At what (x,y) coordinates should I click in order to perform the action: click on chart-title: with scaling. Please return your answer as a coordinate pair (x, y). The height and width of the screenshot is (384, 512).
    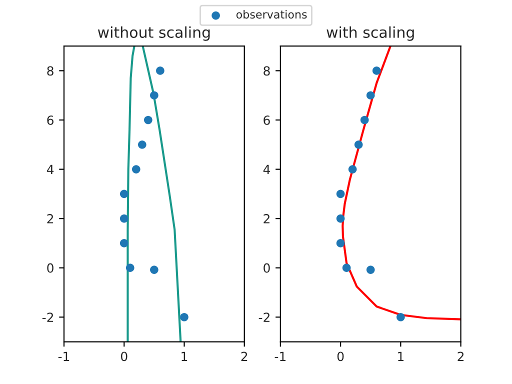
    Looking at the image, I should click on (370, 33).